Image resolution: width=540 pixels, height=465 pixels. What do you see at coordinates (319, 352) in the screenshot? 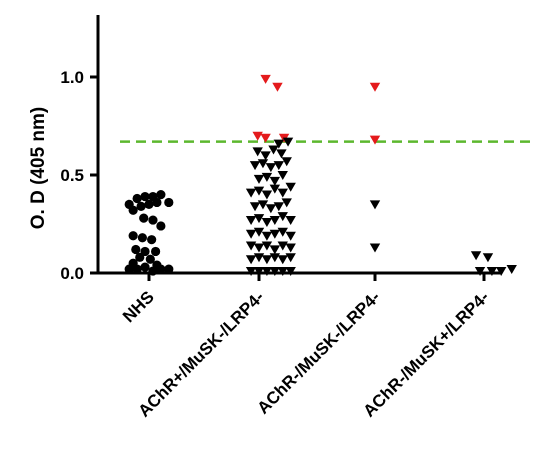
I see `x-category-label: AChR-/MuSK-/LRP4-` at bounding box center [319, 352].